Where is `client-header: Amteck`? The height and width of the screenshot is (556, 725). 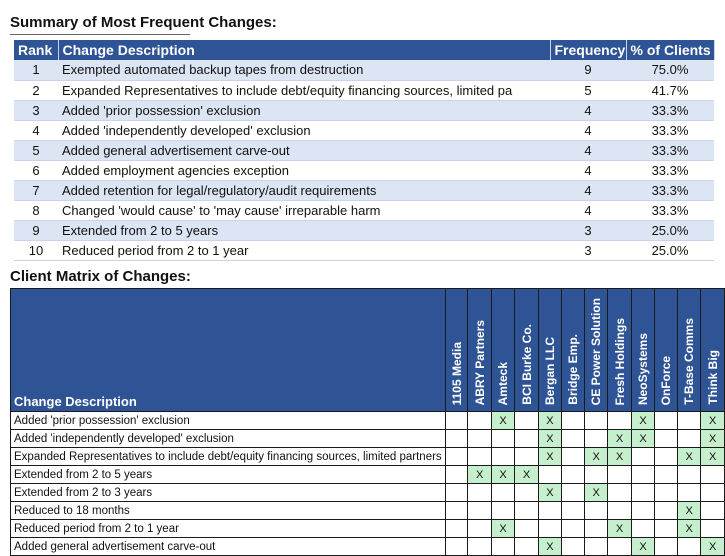
client-header: Amteck is located at coordinates (503, 350).